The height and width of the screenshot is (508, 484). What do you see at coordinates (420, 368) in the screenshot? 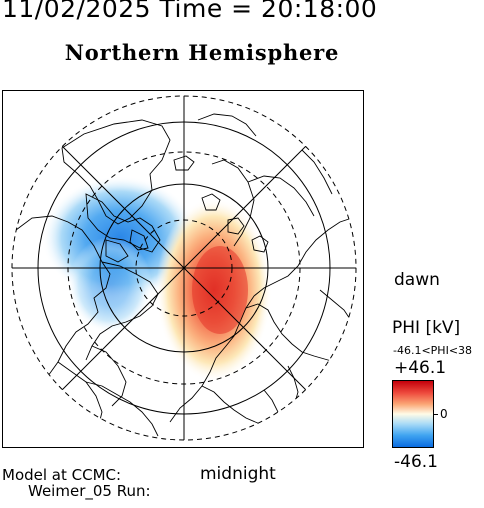
I see `colorbar-max-label: +46.1` at bounding box center [420, 368].